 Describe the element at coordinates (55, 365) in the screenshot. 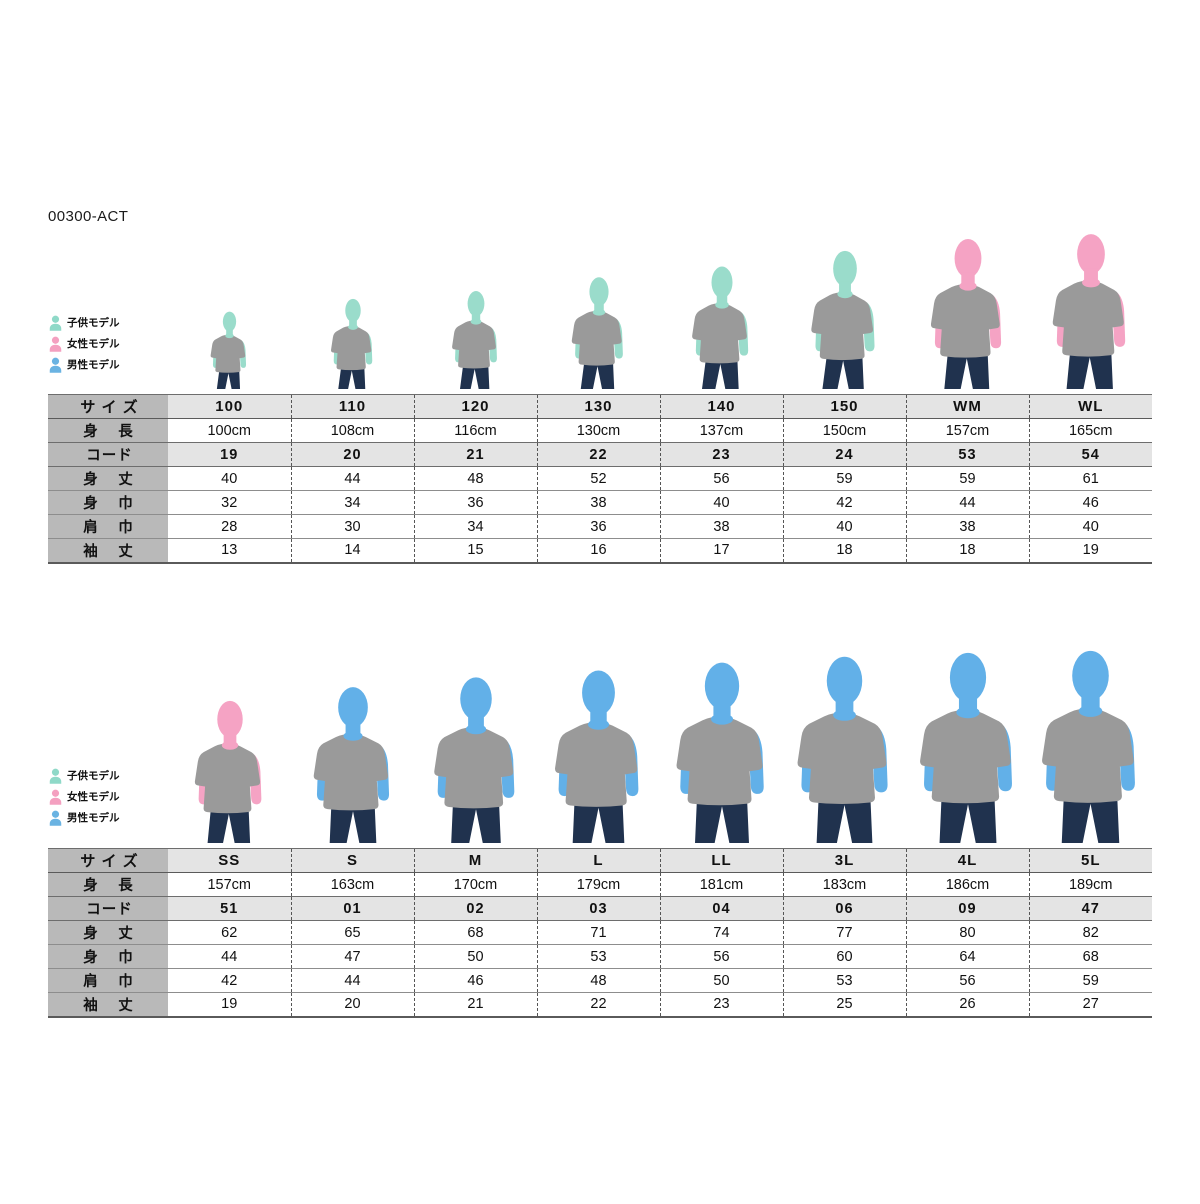

I see `male-model-icon` at that location.